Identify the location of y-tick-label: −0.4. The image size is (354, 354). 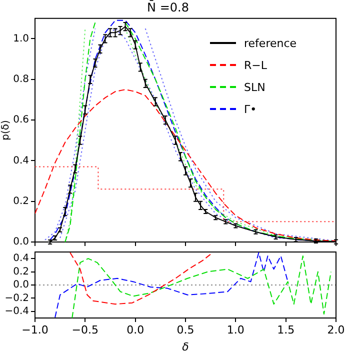
(16, 311).